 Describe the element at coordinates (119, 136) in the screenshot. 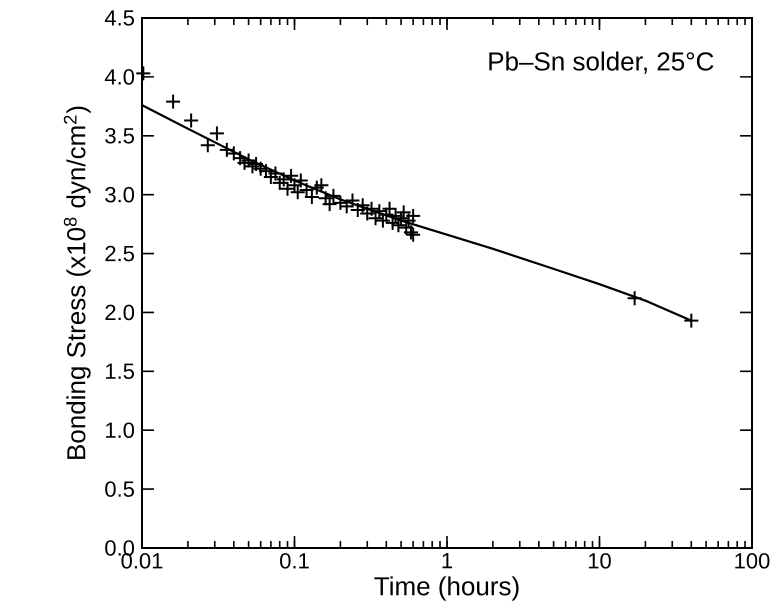

I see `y-tick-label: 3.5` at that location.